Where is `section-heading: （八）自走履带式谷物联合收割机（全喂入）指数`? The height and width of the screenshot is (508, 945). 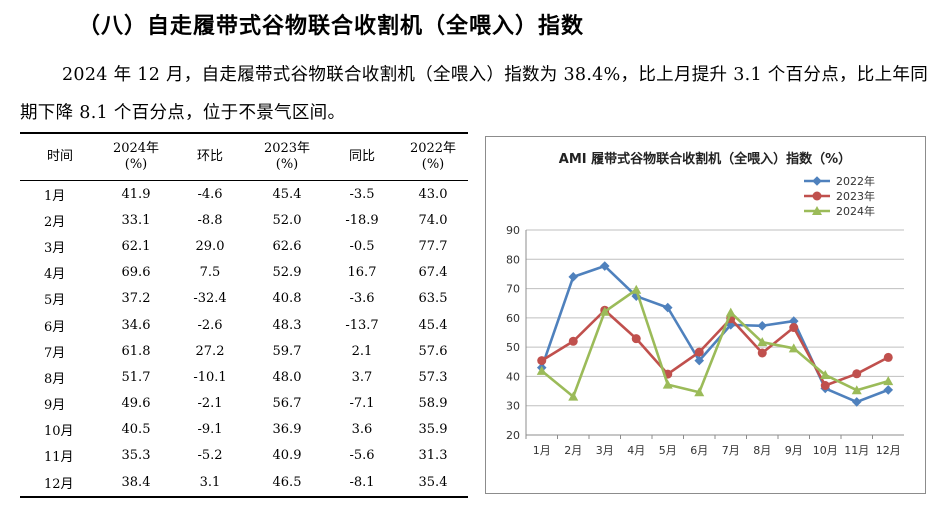
section-heading: （八）自走履带式谷物联合收割机（全喂入）指数 is located at coordinates (331, 26).